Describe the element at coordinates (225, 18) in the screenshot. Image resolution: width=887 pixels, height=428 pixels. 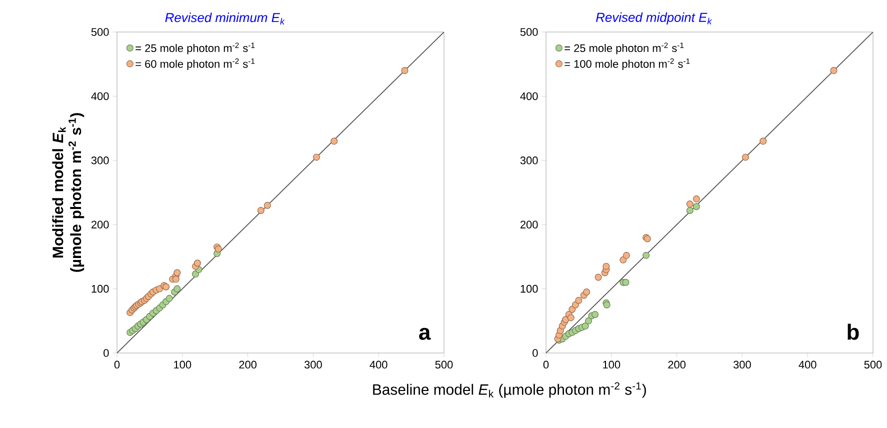
I see `chart-title: Revised minimum E$_{k}$` at that location.